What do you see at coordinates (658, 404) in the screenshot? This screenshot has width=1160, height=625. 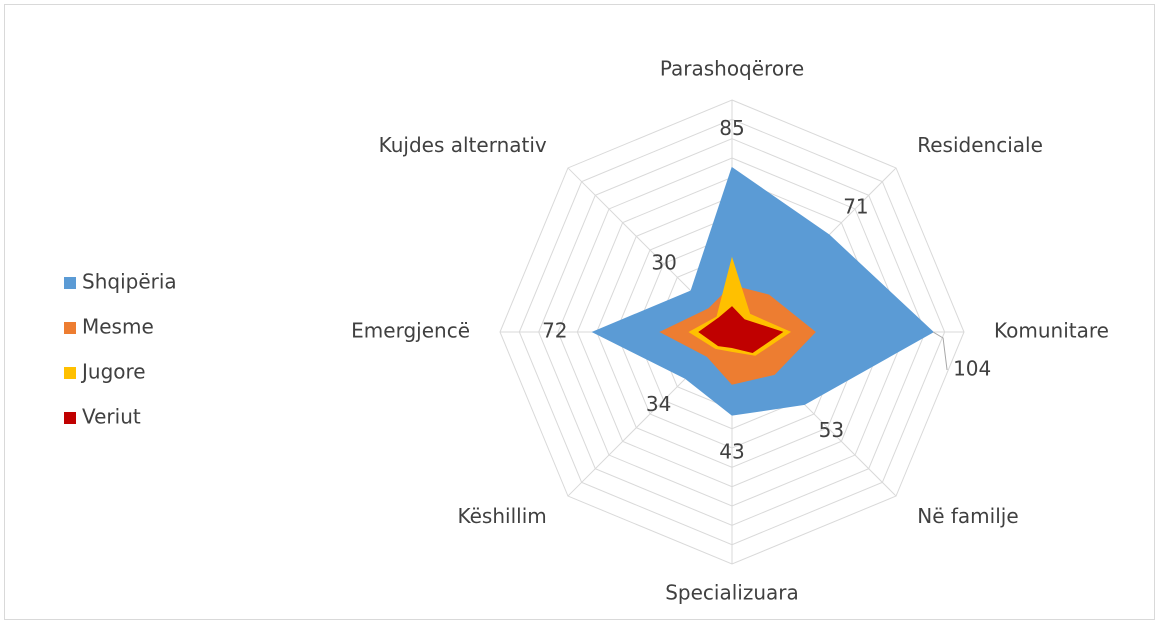 I see `data-label: 34` at bounding box center [658, 404].